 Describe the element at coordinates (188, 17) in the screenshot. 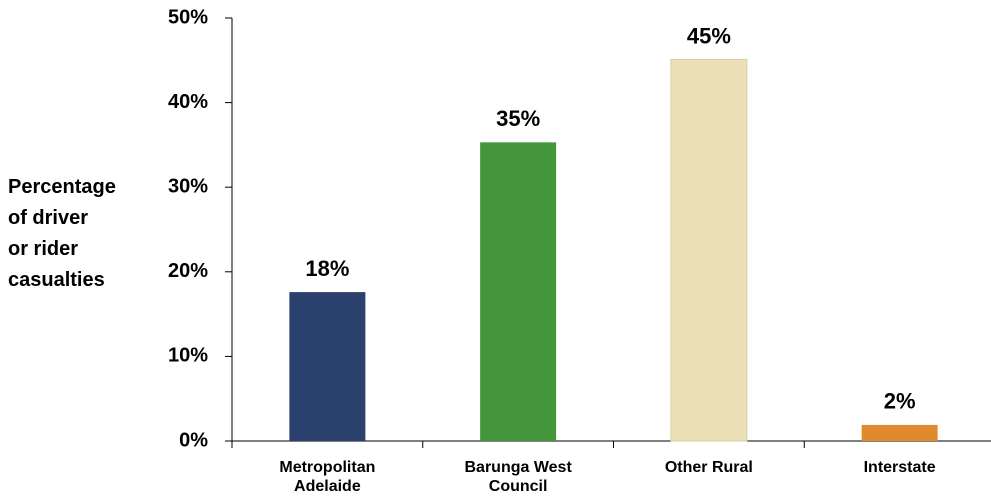

I see `y-tick-label: 50%` at that location.